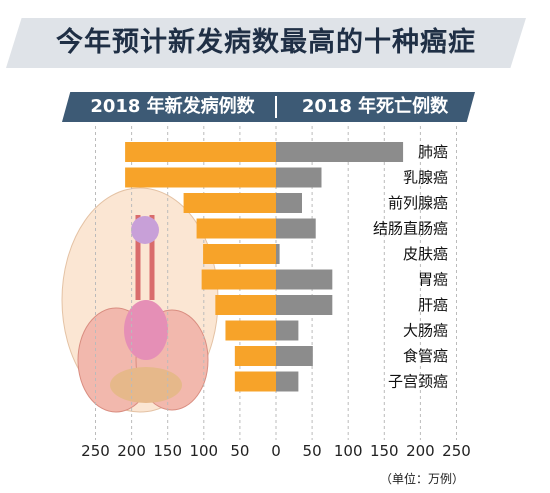  I want to click on unit-label: （单位：万例）, so click(422, 479).